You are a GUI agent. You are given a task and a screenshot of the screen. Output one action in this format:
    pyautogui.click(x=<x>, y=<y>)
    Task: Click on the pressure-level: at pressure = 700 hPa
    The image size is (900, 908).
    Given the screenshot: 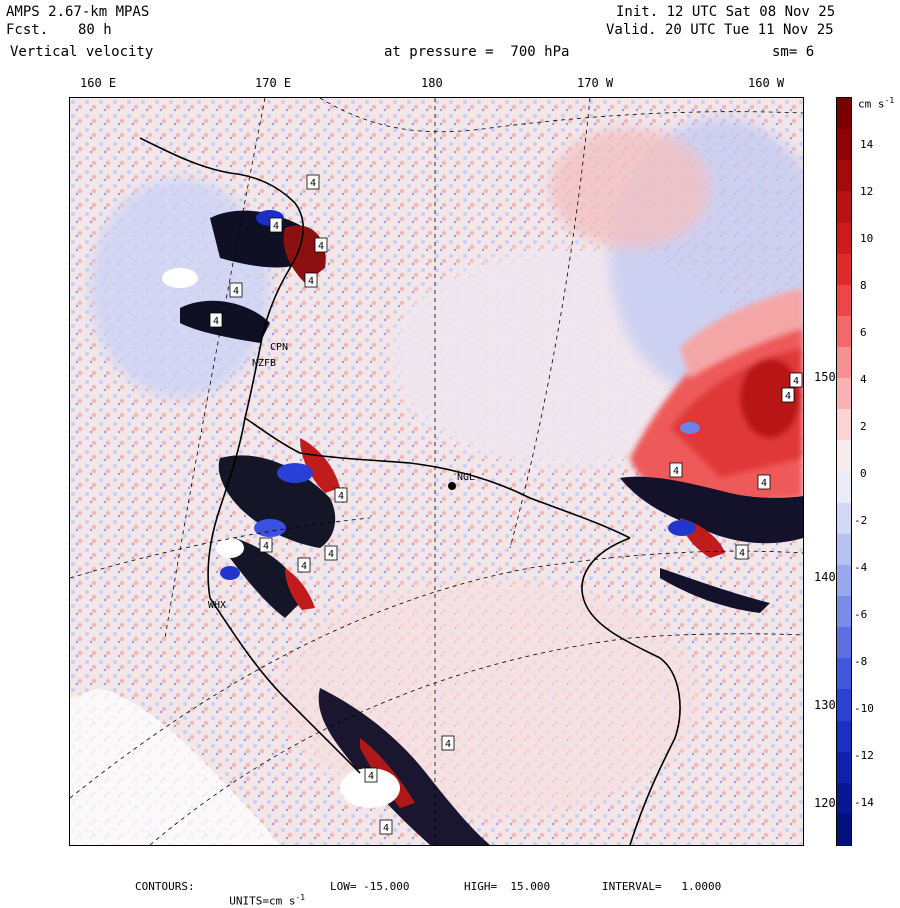 What is the action you would take?
    pyautogui.click(x=477, y=52)
    